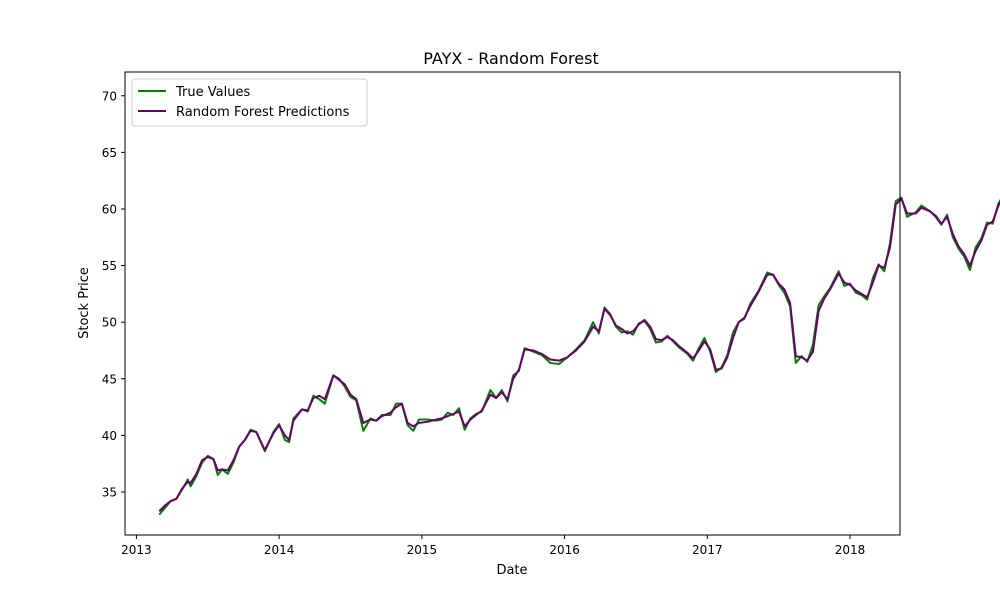  Describe the element at coordinates (109, 436) in the screenshot. I see `y-tick-label: 40` at that location.